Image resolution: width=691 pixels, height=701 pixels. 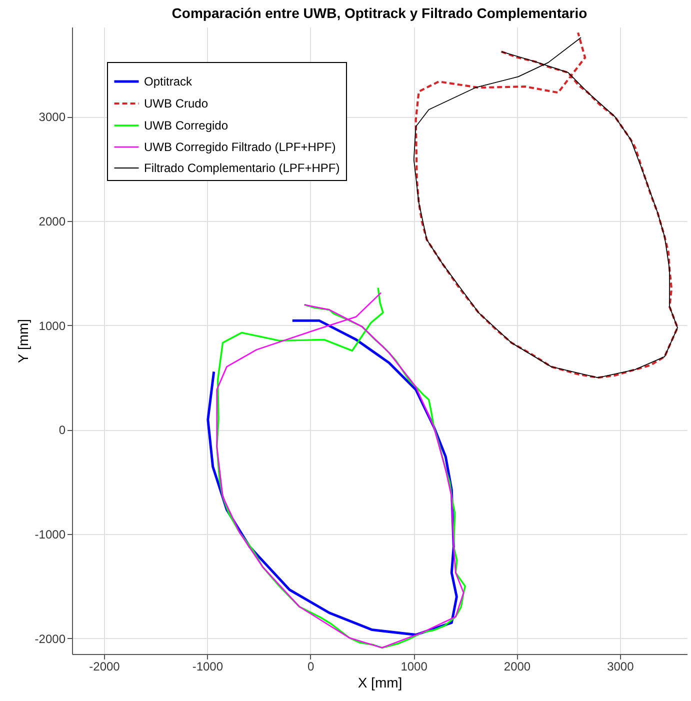 I want to click on y-tick-label: 3000, so click(x=52, y=117).